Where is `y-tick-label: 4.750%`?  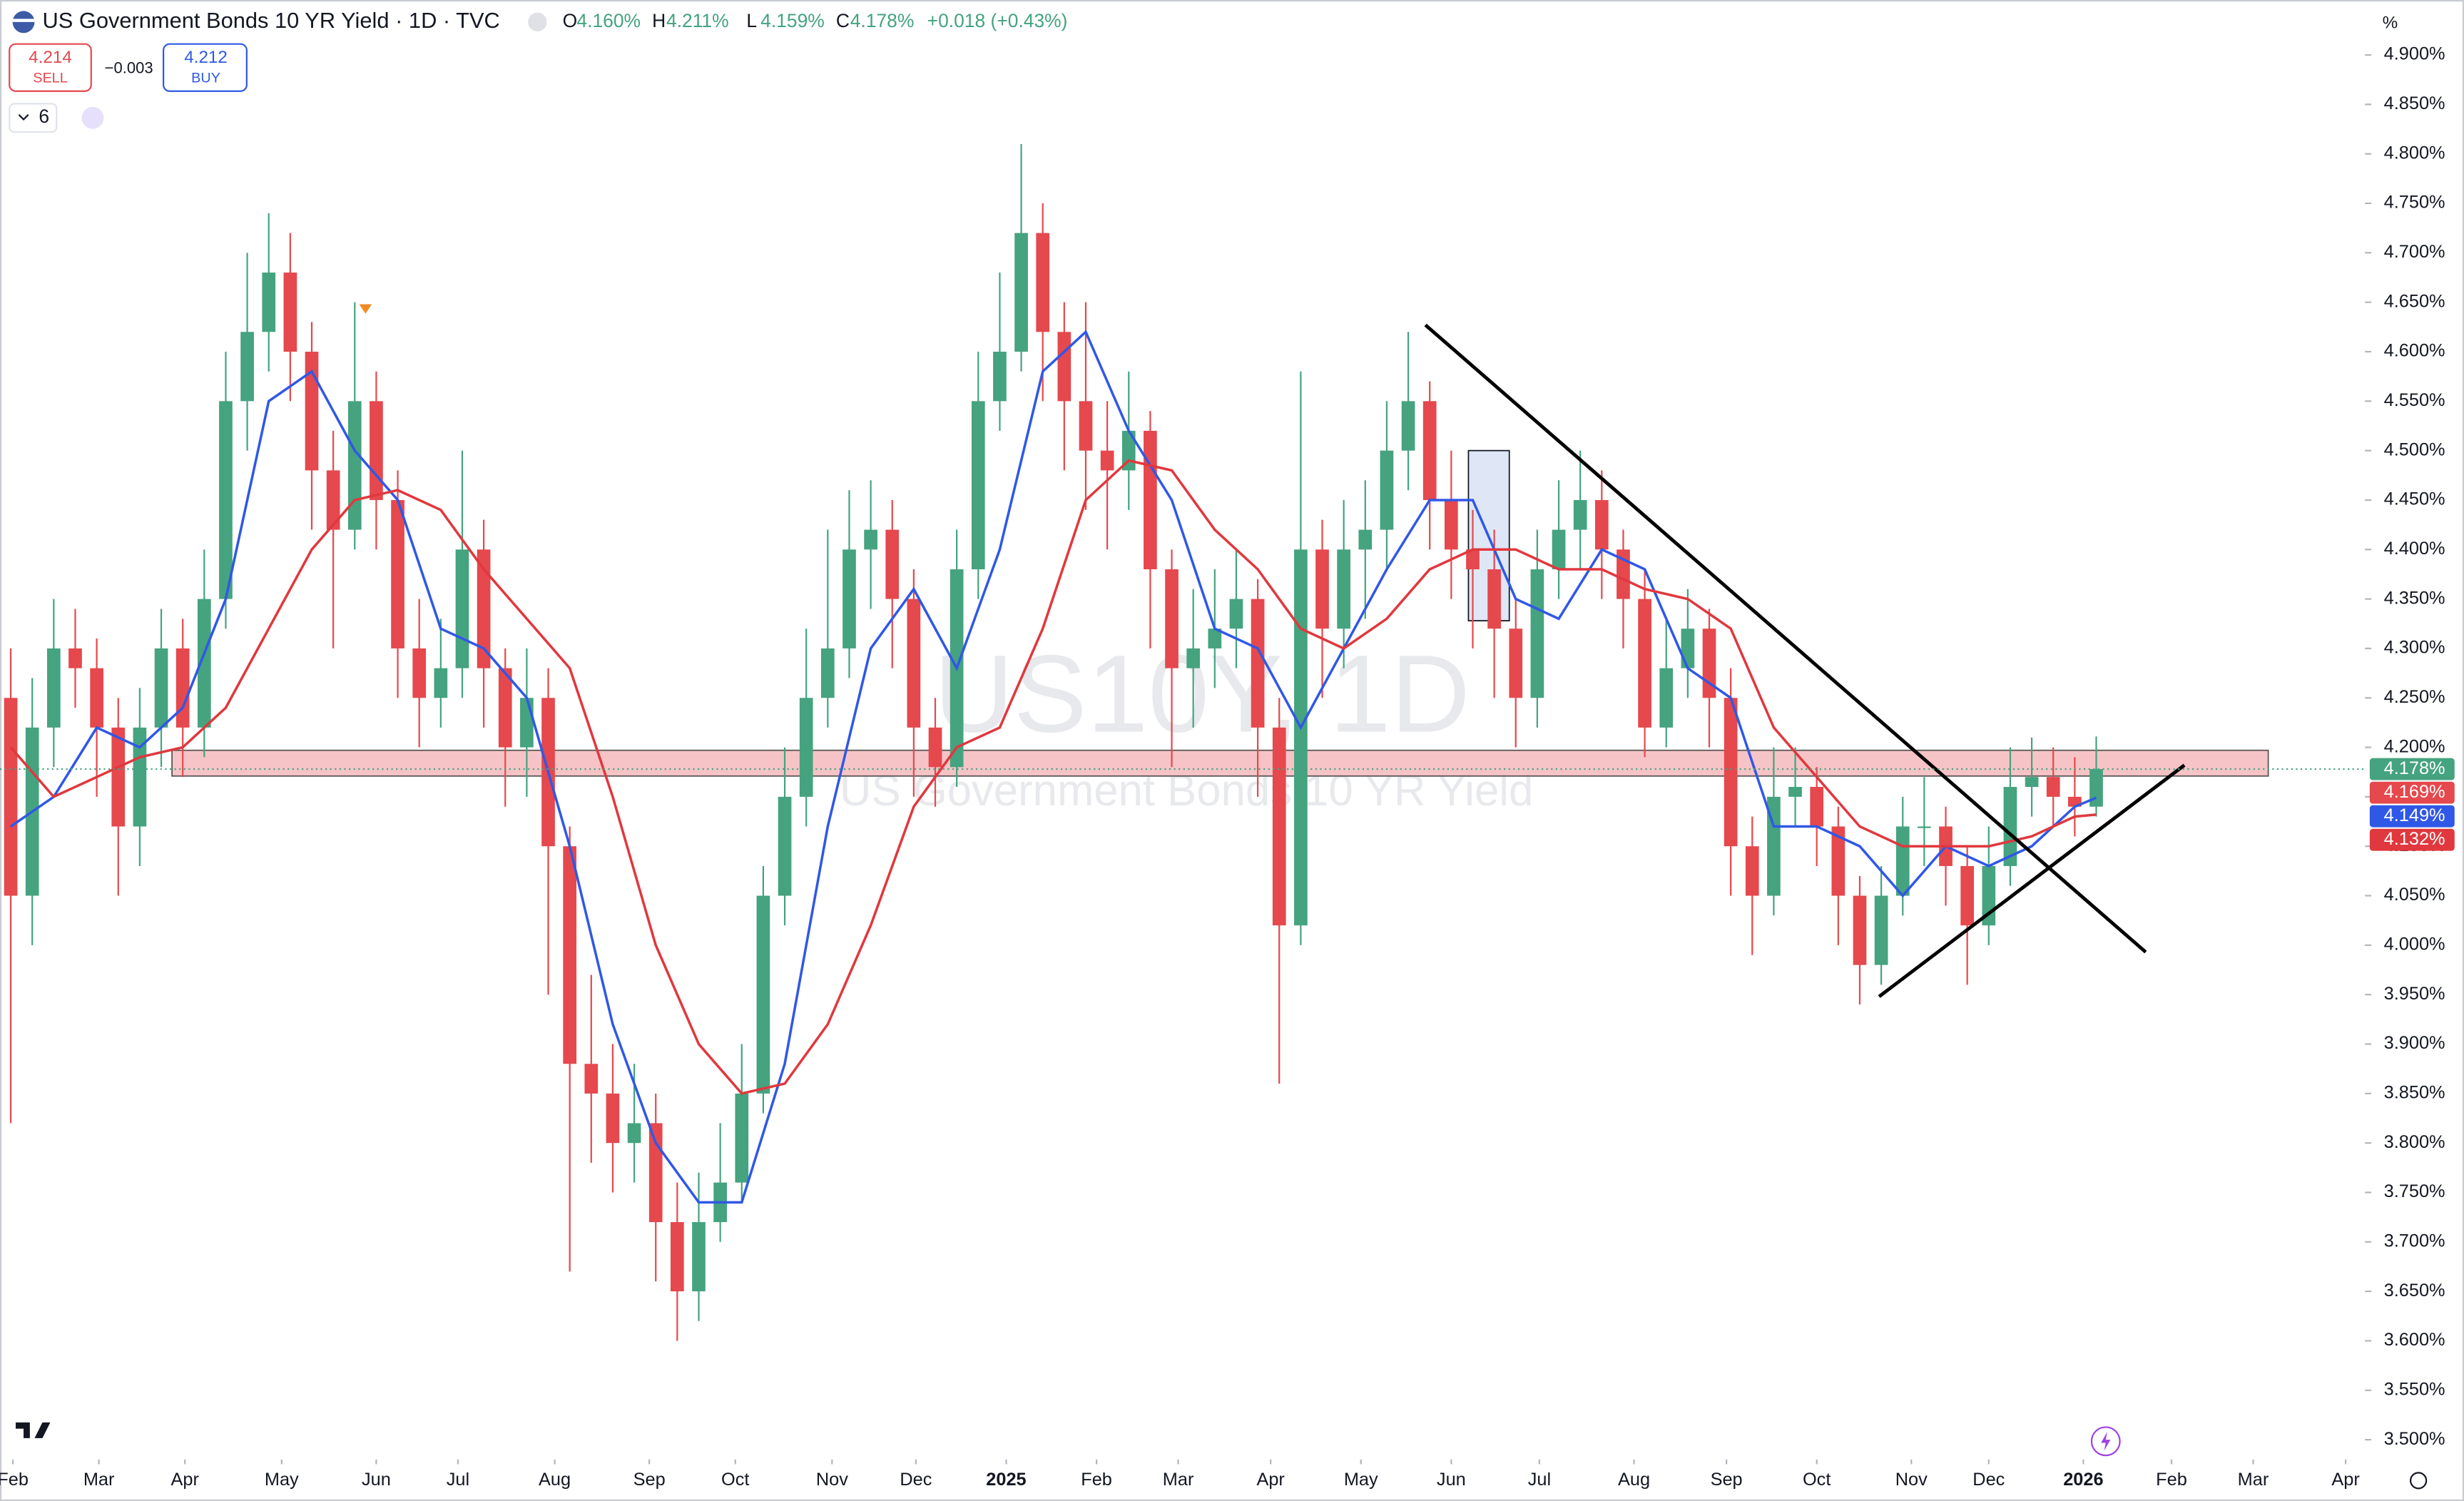
y-tick-label: 4.750% is located at coordinates (2414, 203).